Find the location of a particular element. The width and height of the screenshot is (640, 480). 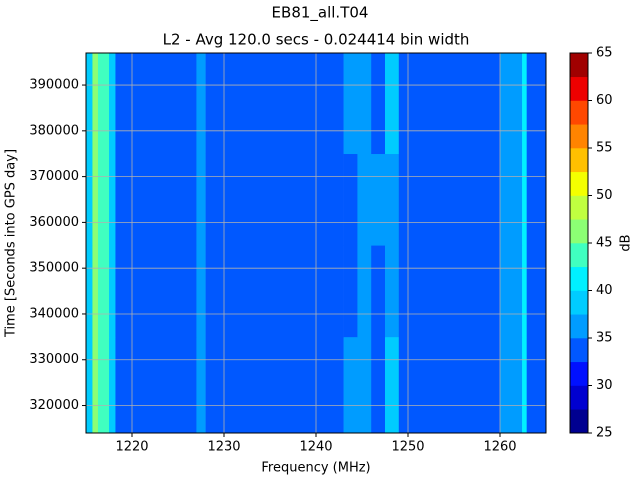

y-axis-label: Time [Seconds into GPS day] is located at coordinates (11, 243).